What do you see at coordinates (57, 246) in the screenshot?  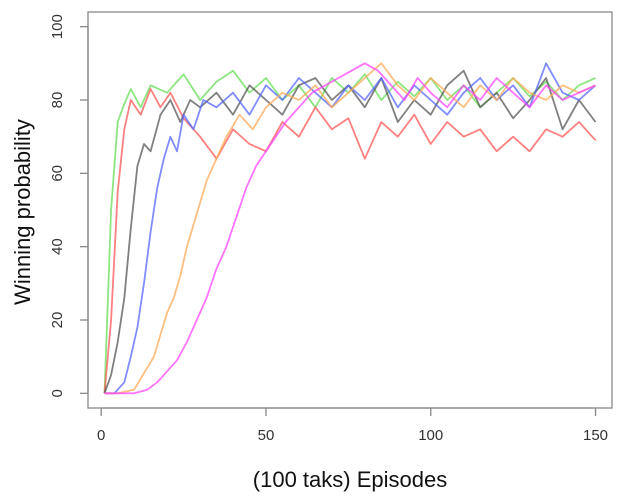 I see `y-tick-label: 40` at bounding box center [57, 246].